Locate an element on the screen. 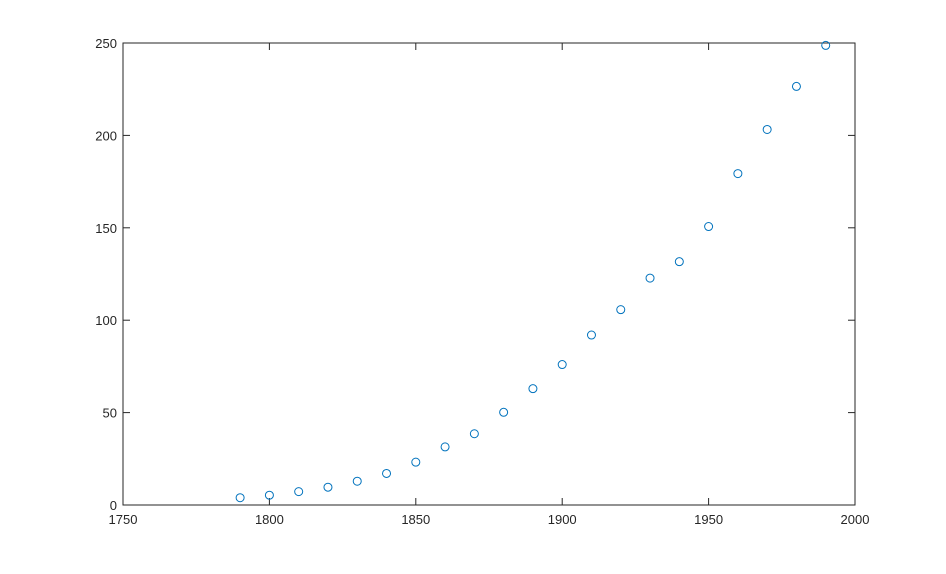 The width and height of the screenshot is (946, 574). y-tick-label: 0 is located at coordinates (113, 505).